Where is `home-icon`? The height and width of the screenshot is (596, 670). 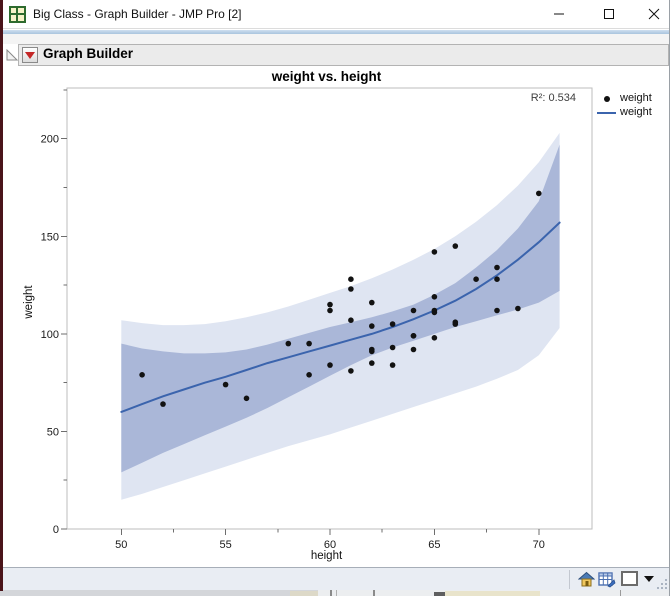
home-icon is located at coordinates (586, 579).